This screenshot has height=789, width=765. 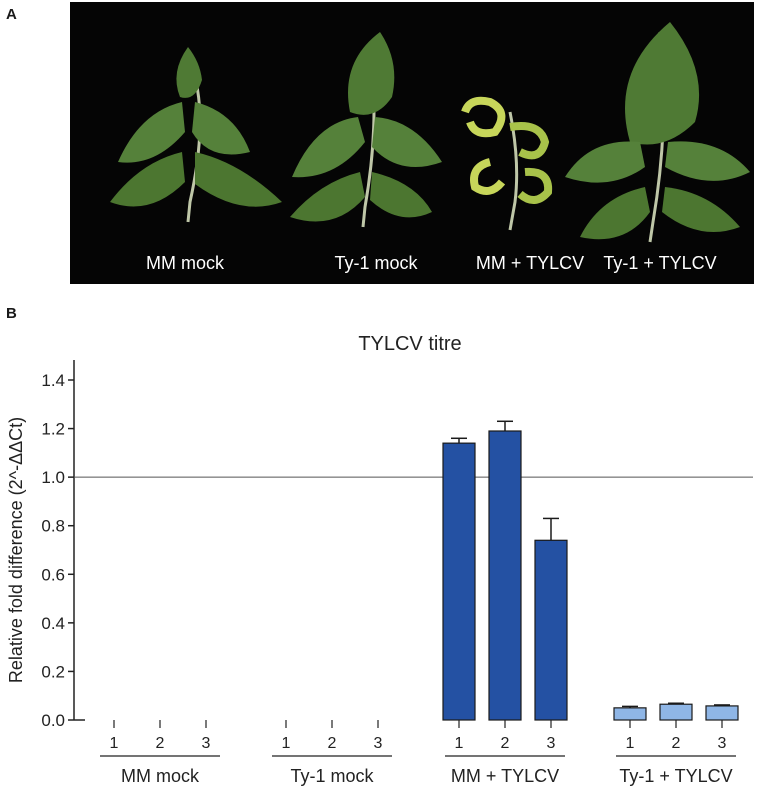 I want to click on photo-label-mm-tylcv: MM + TYLCV, so click(x=530, y=263).